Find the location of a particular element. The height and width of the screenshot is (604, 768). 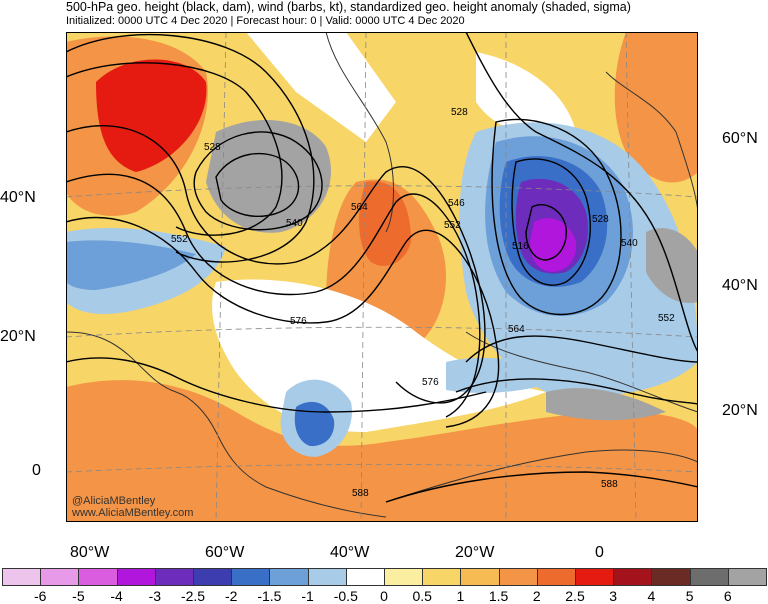

colorbar-tick-label: 0.5 is located at coordinates (422, 596).